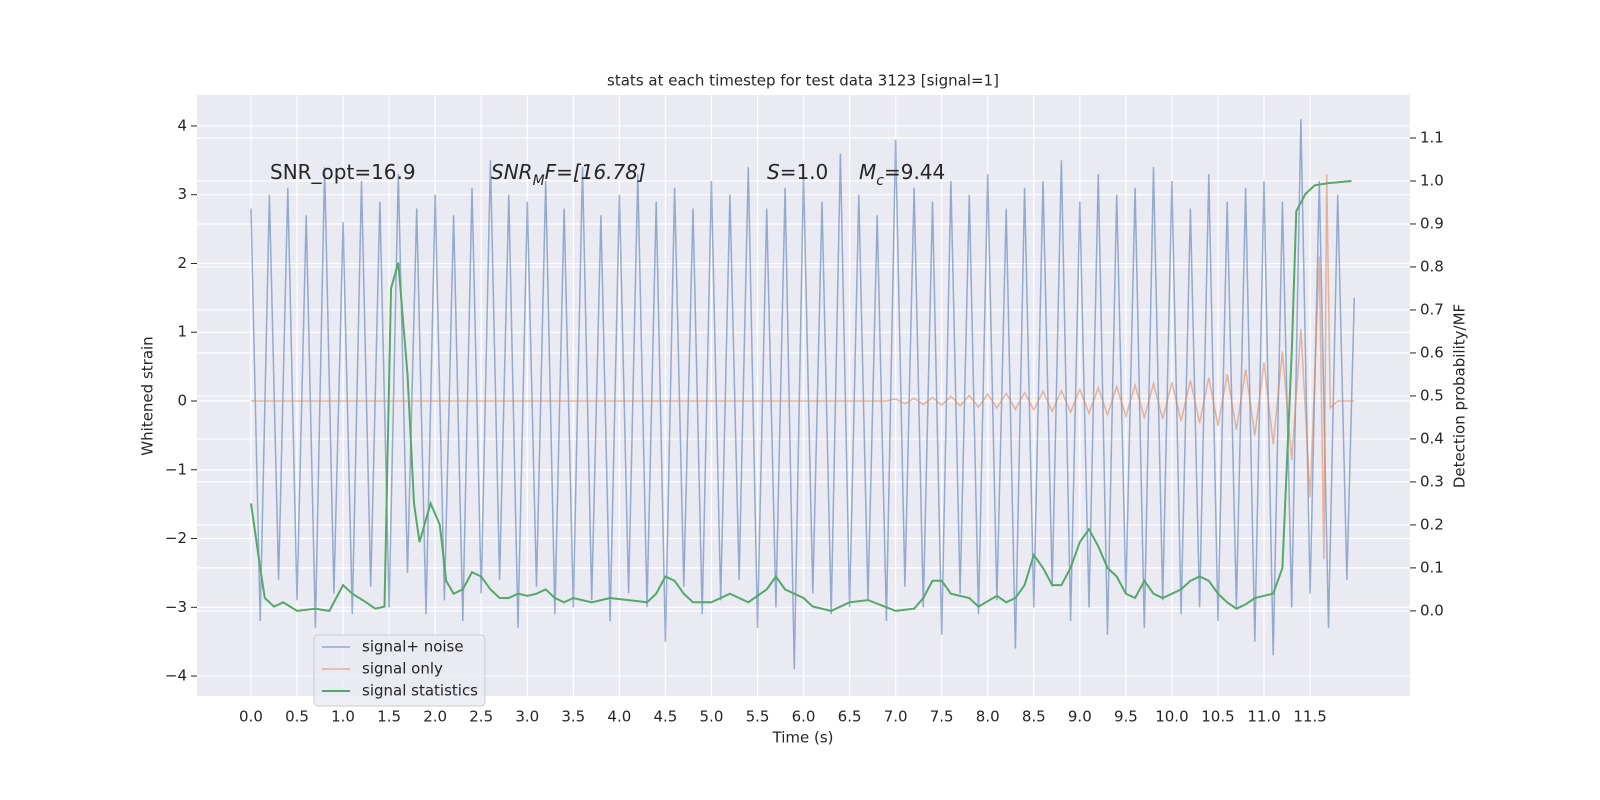 The height and width of the screenshot is (800, 1600). What do you see at coordinates (1432, 180) in the screenshot?
I see `y2-tick-label: 1.0` at bounding box center [1432, 180].